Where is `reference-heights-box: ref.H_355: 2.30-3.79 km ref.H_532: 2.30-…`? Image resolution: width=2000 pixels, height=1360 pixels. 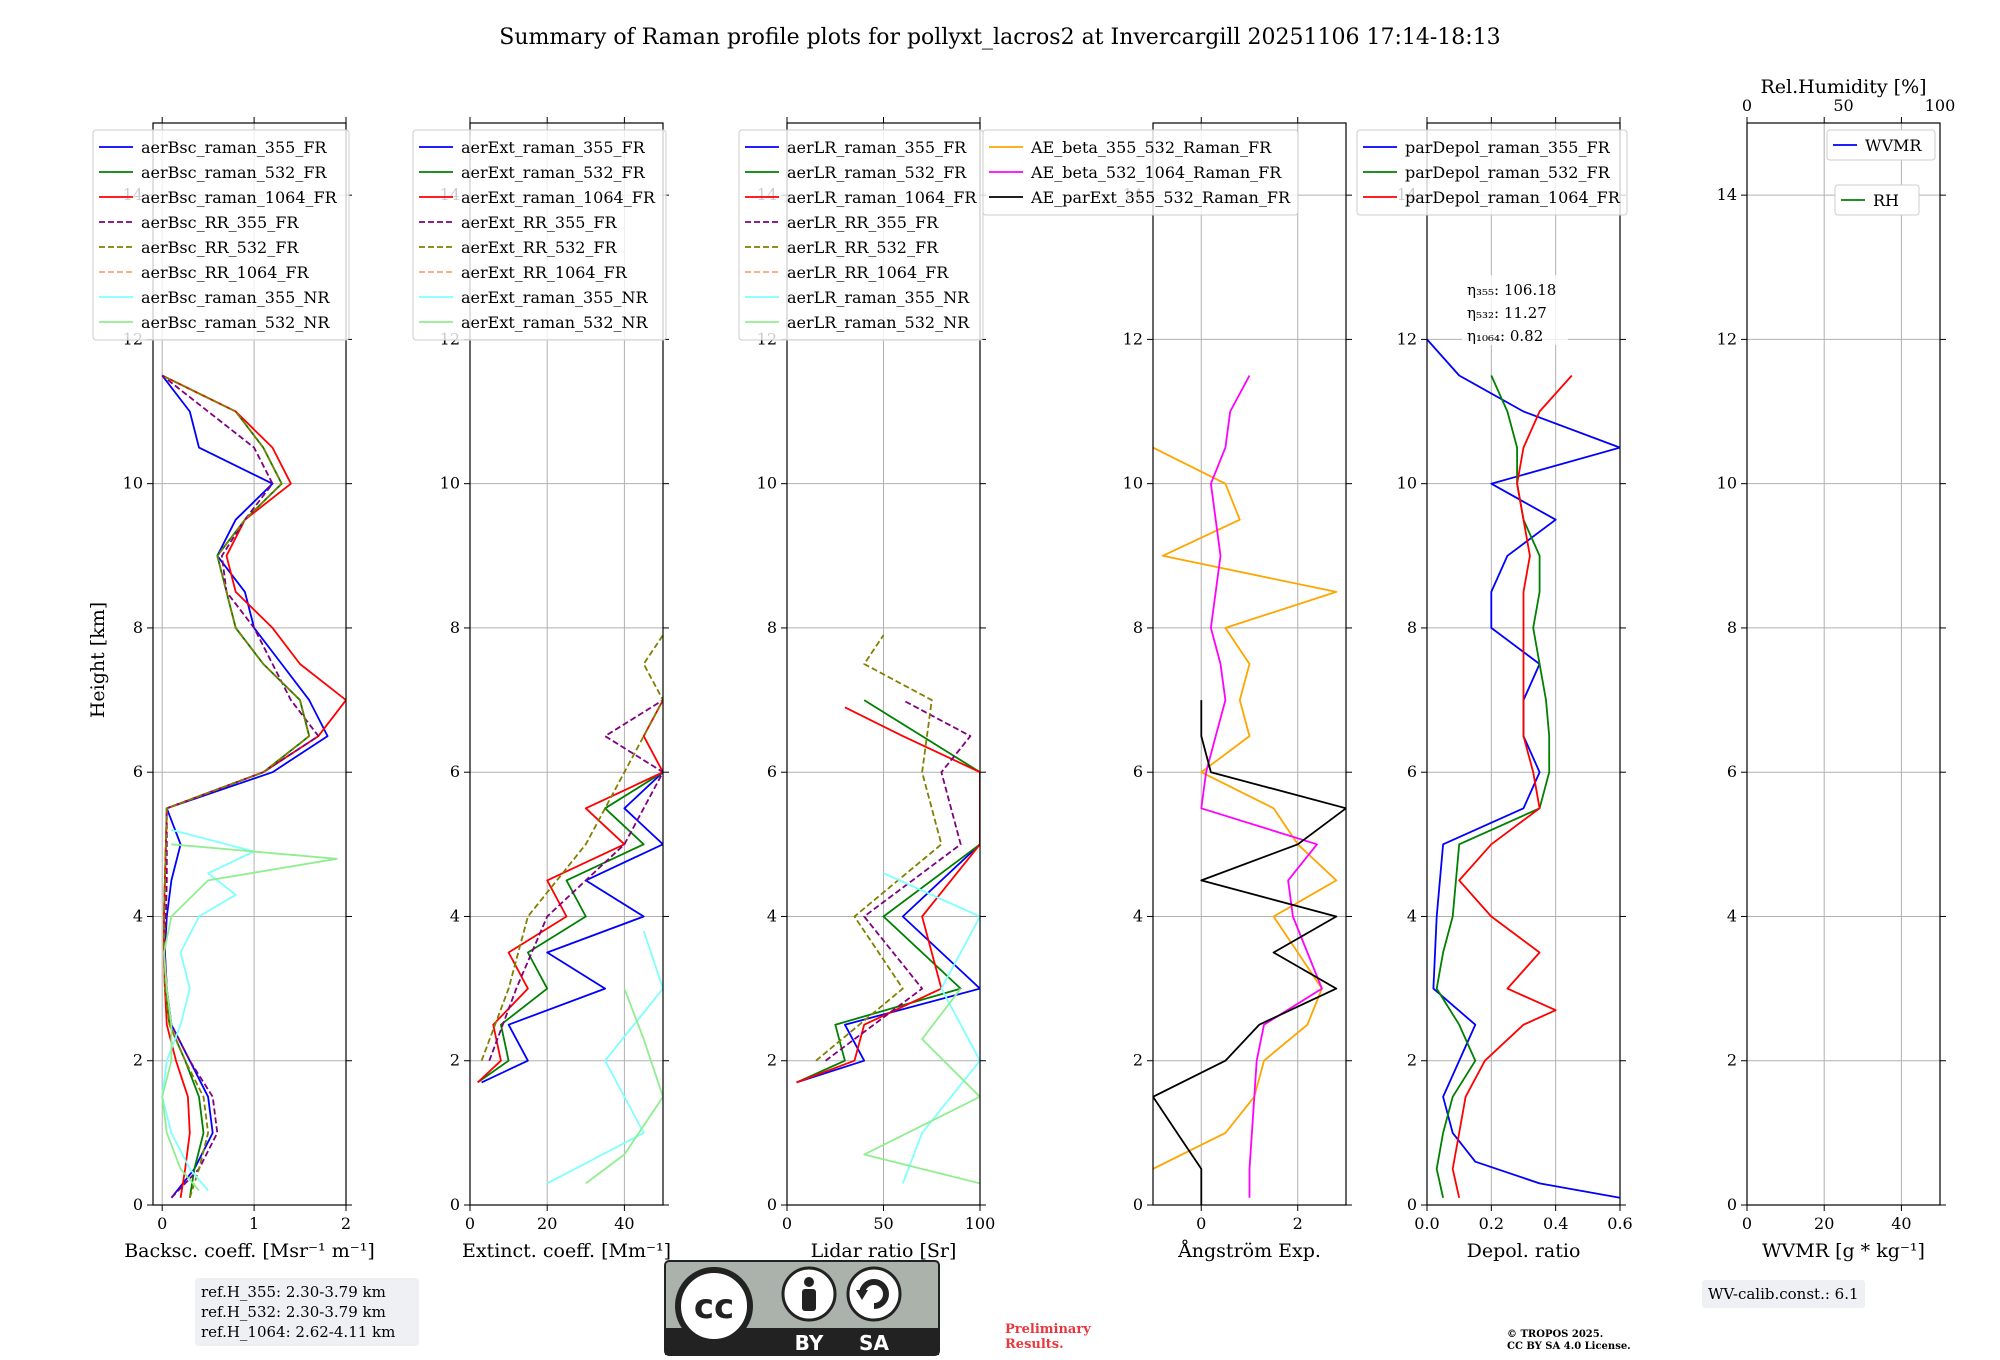
reference-heights-box: ref.H_355: 2.30-3.79 km ref.H_532: 2.30-… is located at coordinates (307, 1312).